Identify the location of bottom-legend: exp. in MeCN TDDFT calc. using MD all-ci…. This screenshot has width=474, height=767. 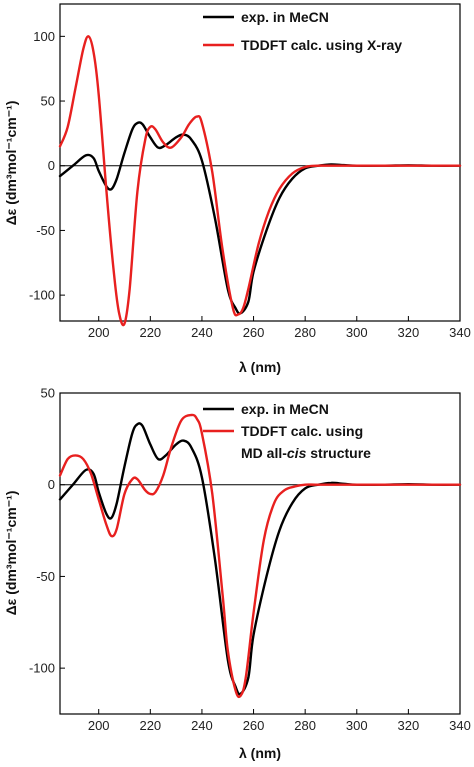
(287, 431).